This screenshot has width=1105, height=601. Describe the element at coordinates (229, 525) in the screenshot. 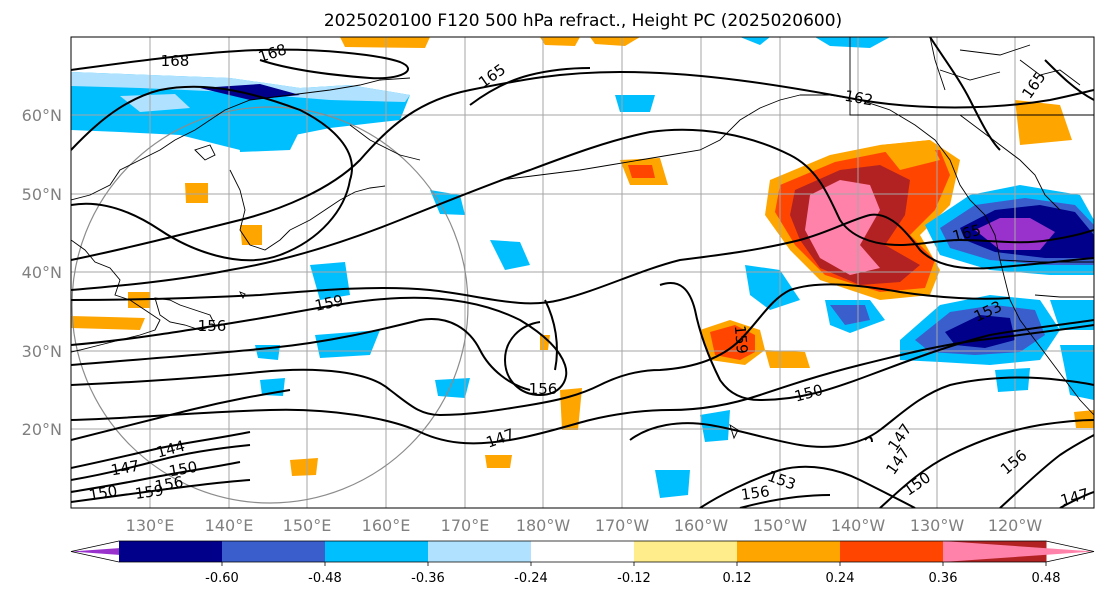

I see `lon-label: 140°E` at that location.